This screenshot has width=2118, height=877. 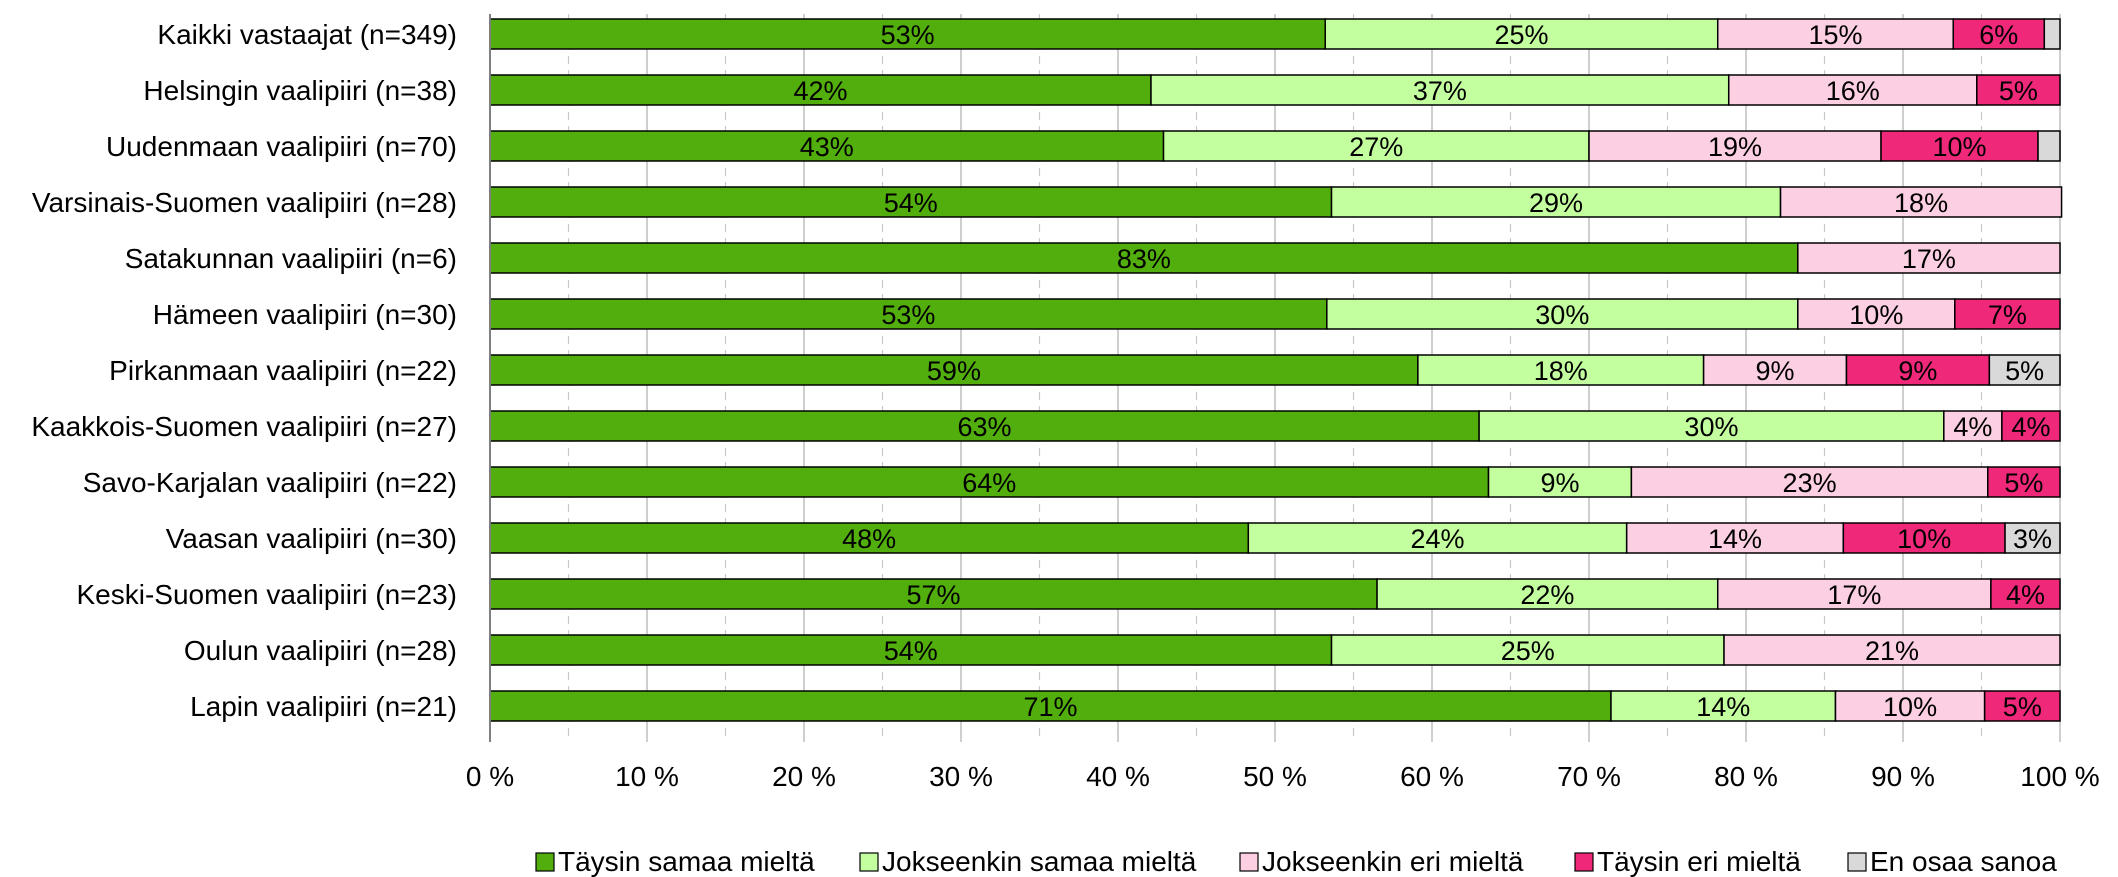 I want to click on bar-row: 48% 24% 14% 10% 3%, so click(x=1275, y=538).